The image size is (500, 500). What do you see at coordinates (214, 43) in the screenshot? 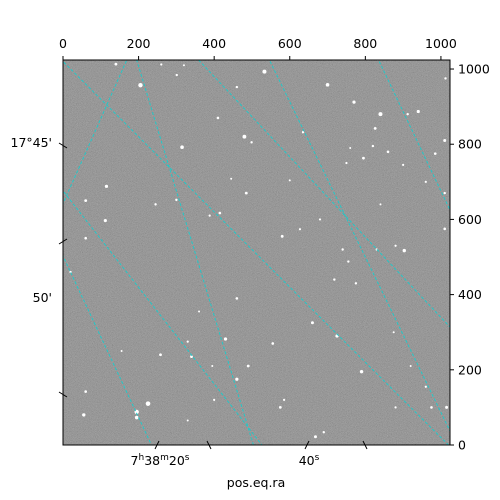
I see `top-tick-label: 400` at bounding box center [214, 43].